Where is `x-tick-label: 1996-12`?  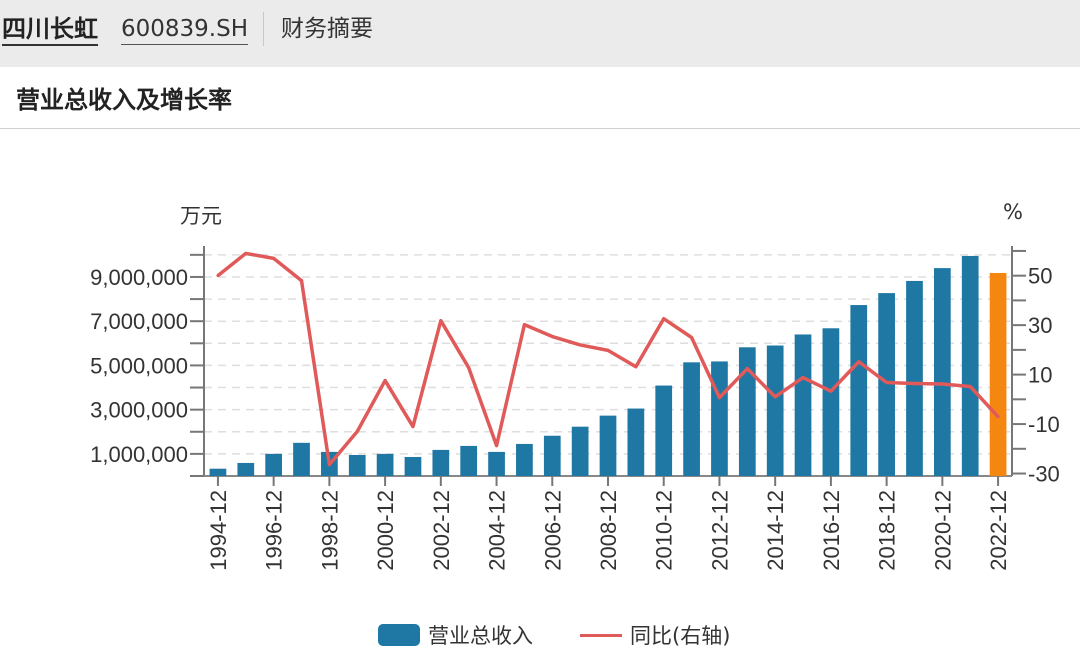
x-tick-label: 1996-12 is located at coordinates (274, 530).